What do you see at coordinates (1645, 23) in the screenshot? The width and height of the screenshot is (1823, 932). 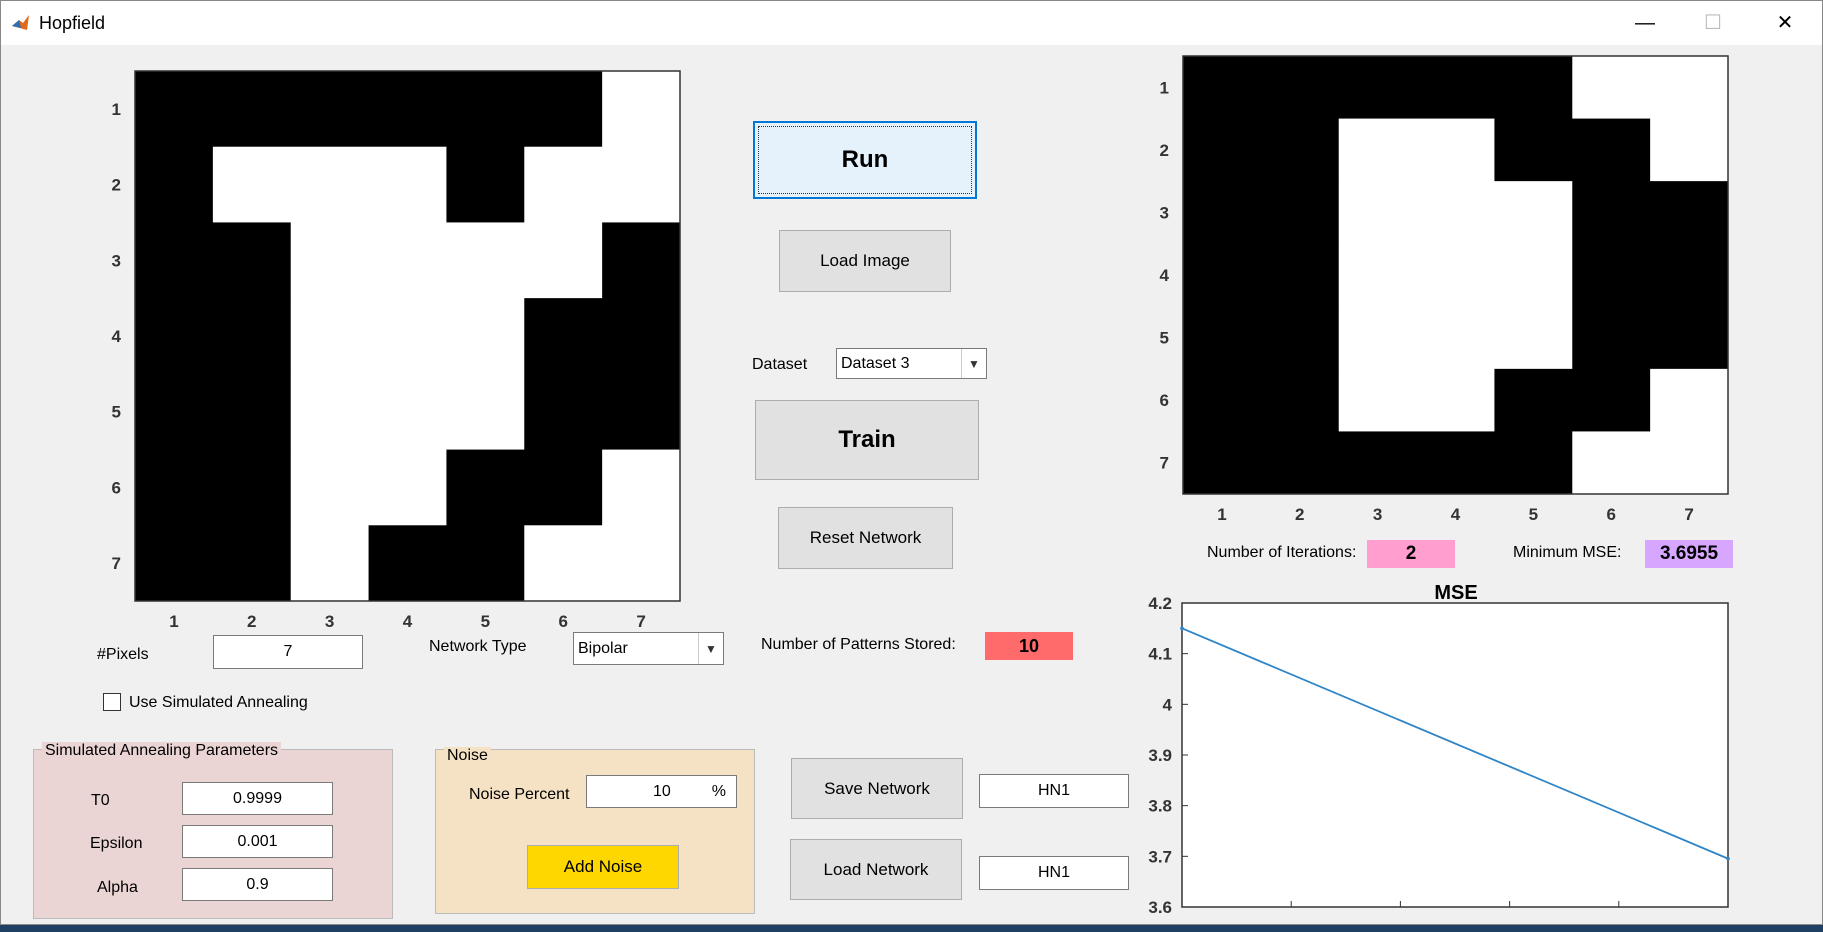 I see `minimize-button: —` at bounding box center [1645, 23].